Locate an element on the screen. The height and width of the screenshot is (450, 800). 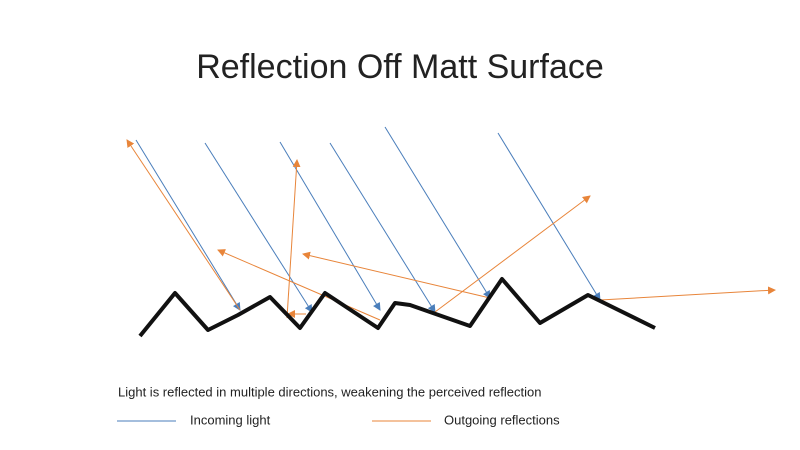
title: Reflection Off Matt Surface is located at coordinates (400, 67).